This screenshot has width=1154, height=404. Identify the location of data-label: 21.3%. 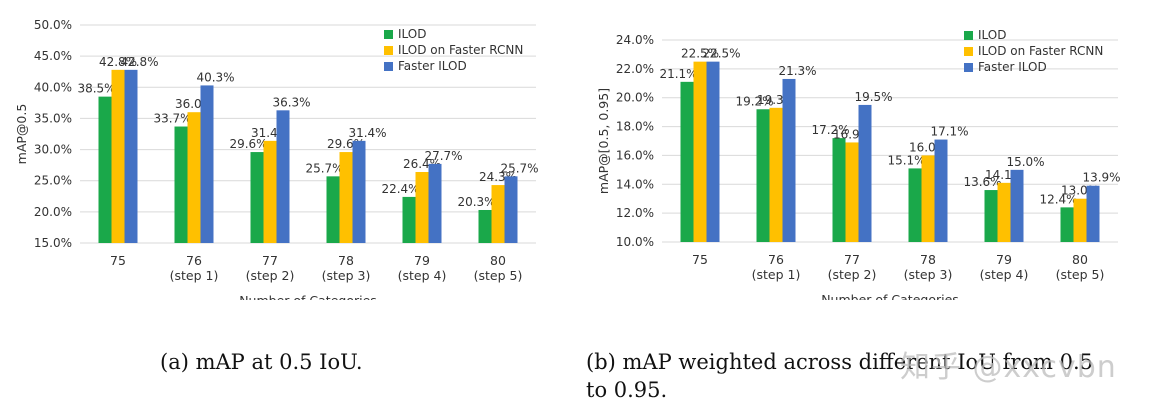
(797, 71).